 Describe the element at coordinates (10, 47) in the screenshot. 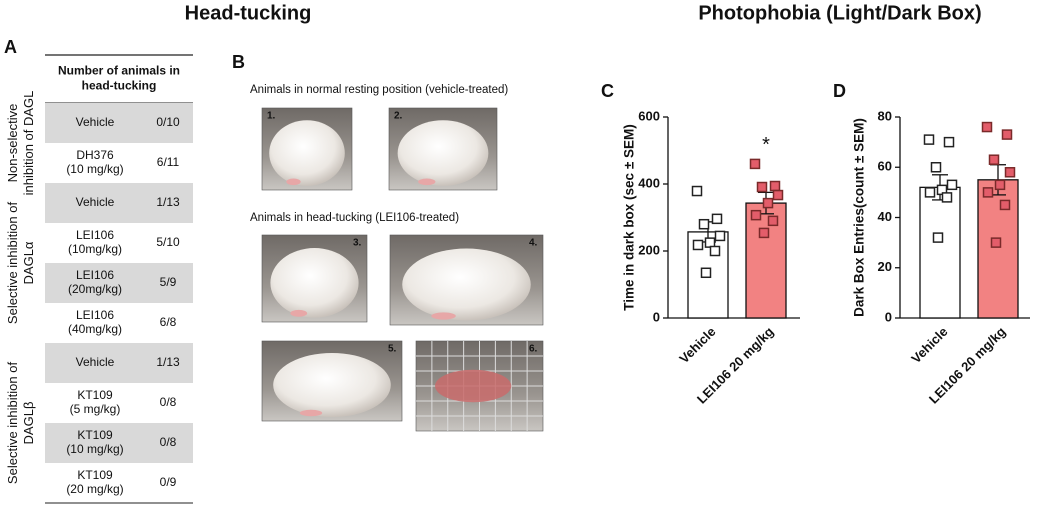

I see `panel-label: A` at that location.